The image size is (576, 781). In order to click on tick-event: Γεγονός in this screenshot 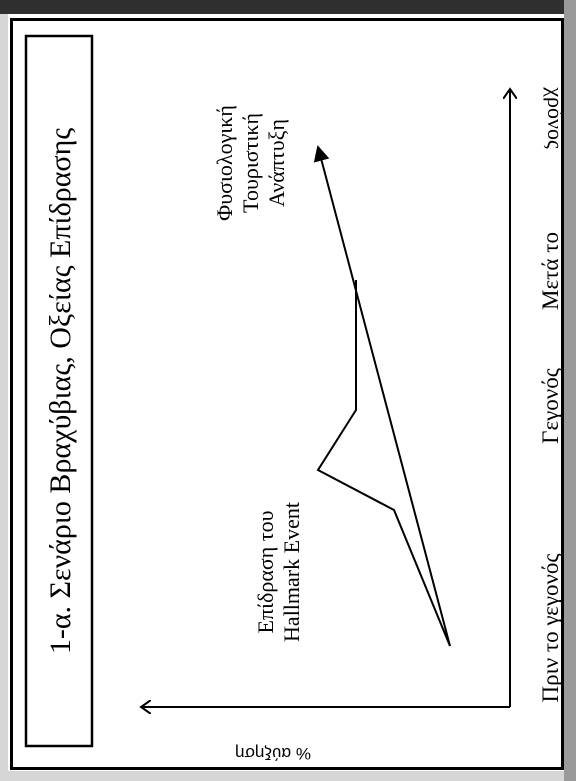, I will do `click(550, 406)`.